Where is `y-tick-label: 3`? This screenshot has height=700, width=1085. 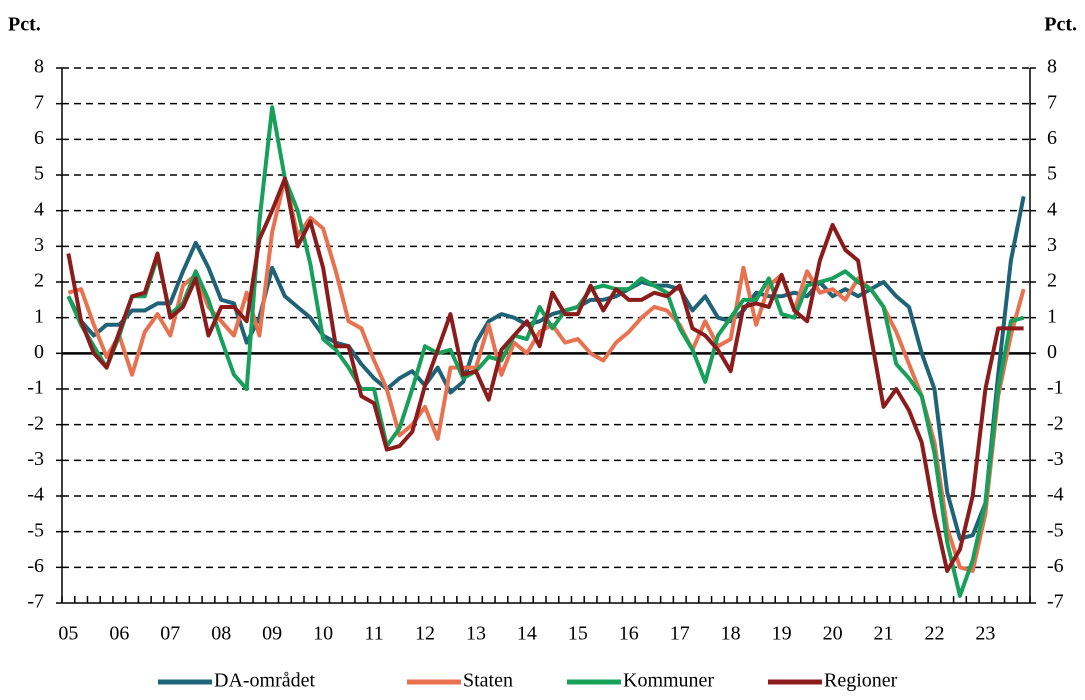
y-tick-label: 3 is located at coordinates (39, 245).